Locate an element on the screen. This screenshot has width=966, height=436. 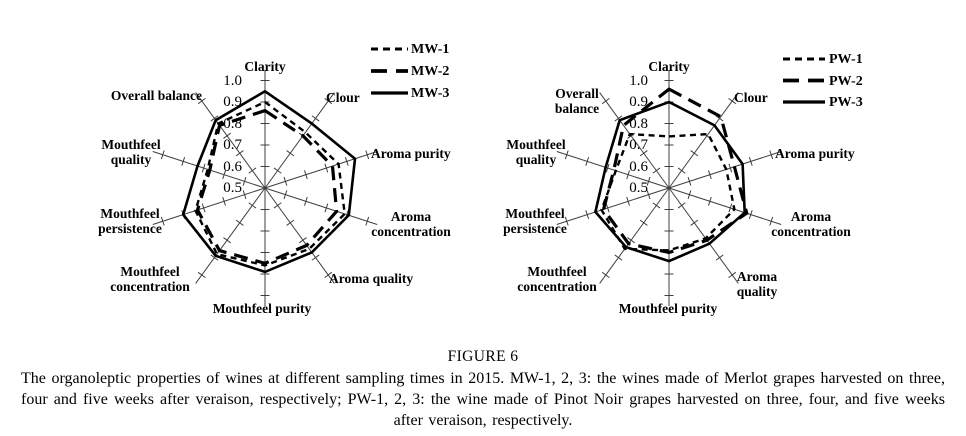
legend-label-mw-2: MW-2 is located at coordinates (430, 71).